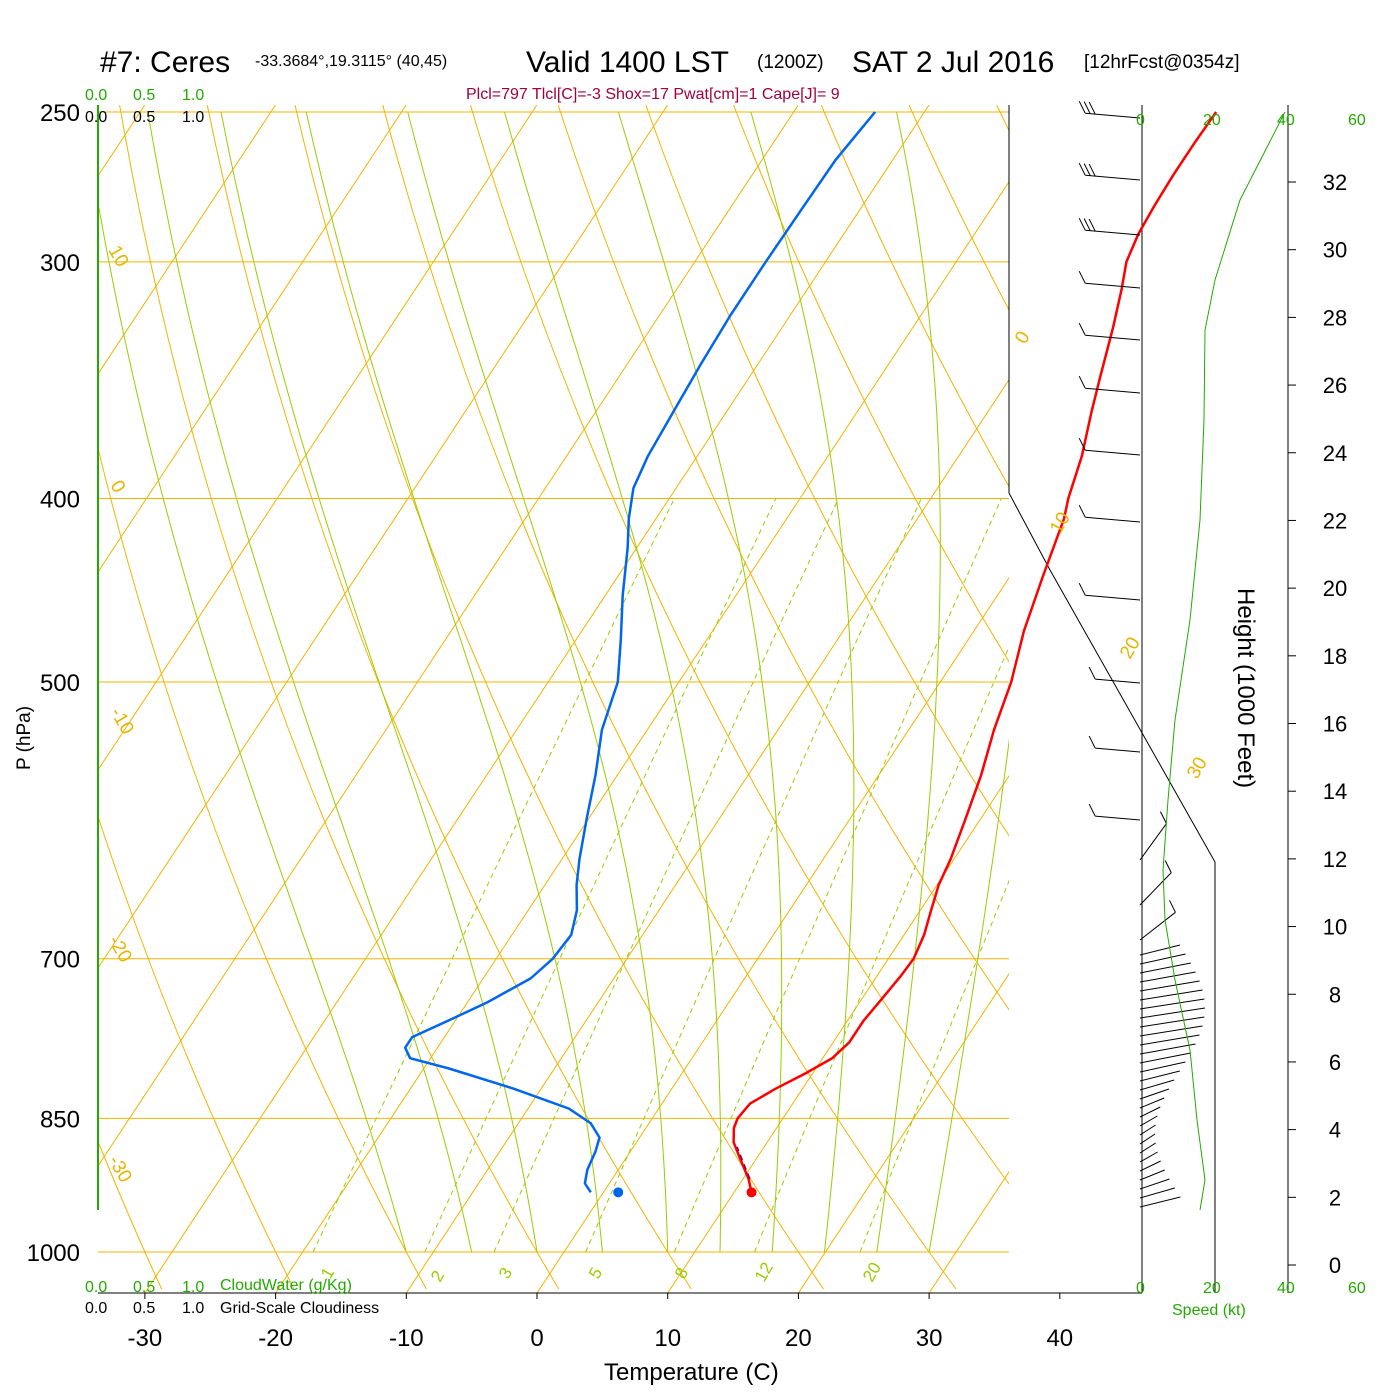 This screenshot has width=1400, height=1400. Describe the element at coordinates (1335, 656) in the screenshot. I see `height-tick-label: 18` at that location.